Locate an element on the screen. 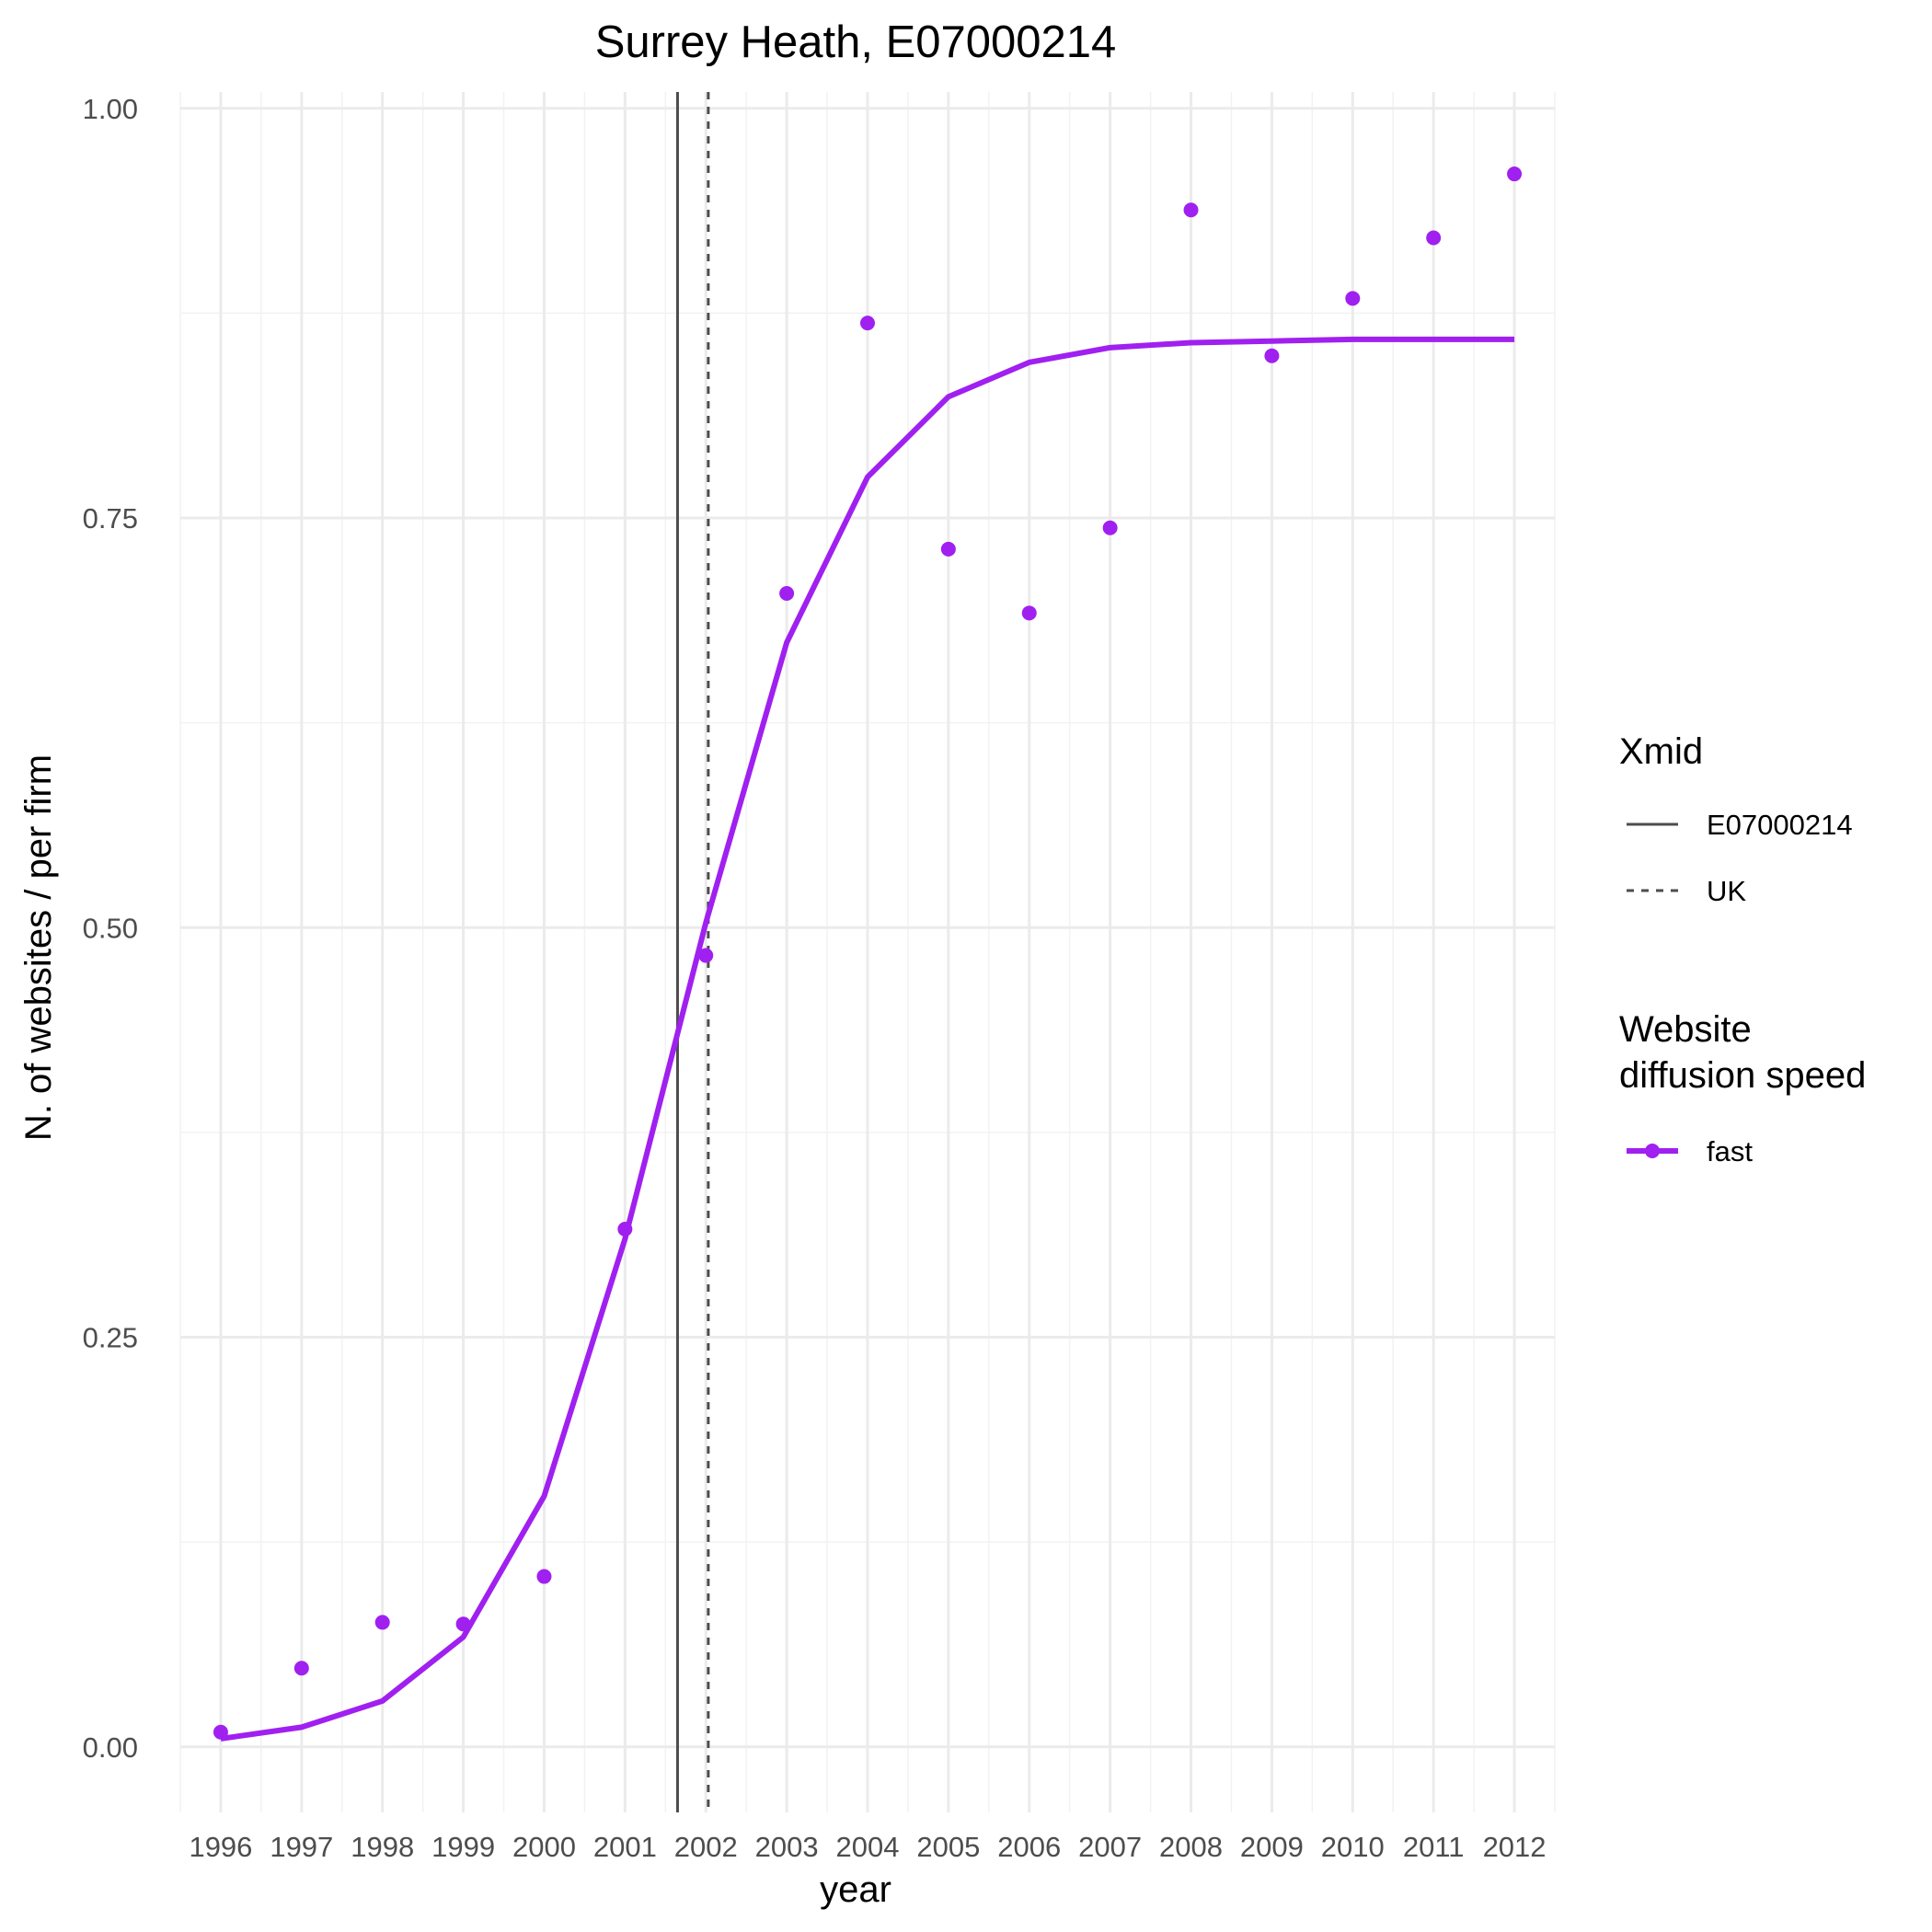  y-tick-label: 0.00 is located at coordinates (110, 1747).